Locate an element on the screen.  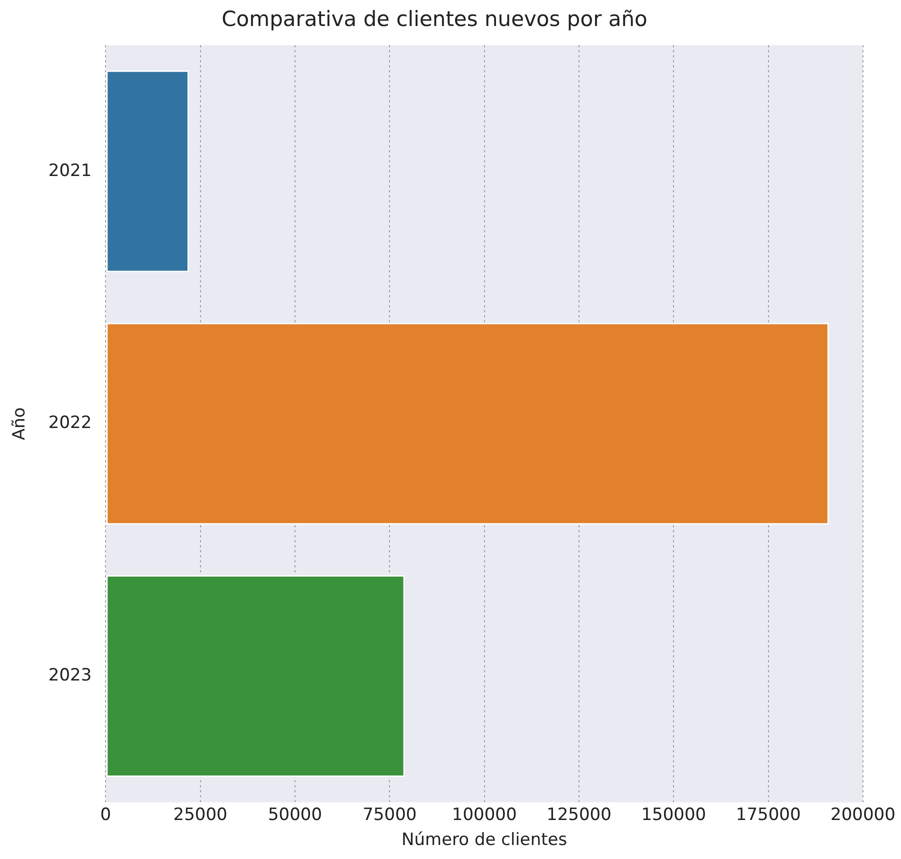
x-tick-label: 25000 is located at coordinates (200, 814).